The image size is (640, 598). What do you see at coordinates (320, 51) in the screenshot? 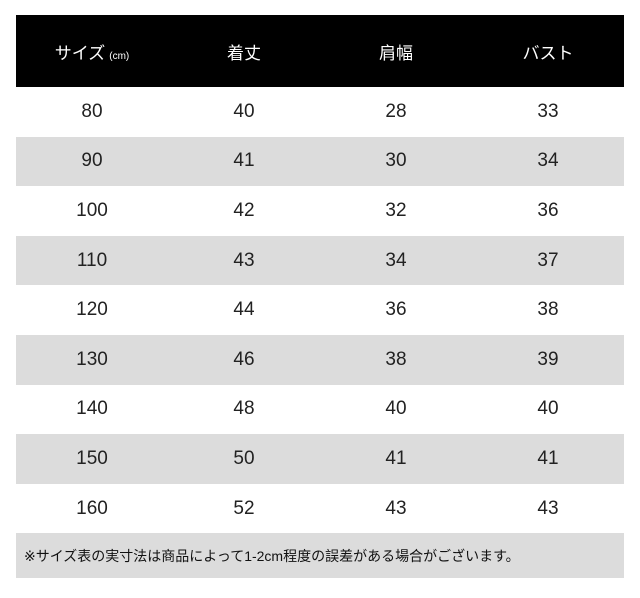
I see `table-header: サイズ (cm) 着丈 肩幅 バスト` at bounding box center [320, 51].